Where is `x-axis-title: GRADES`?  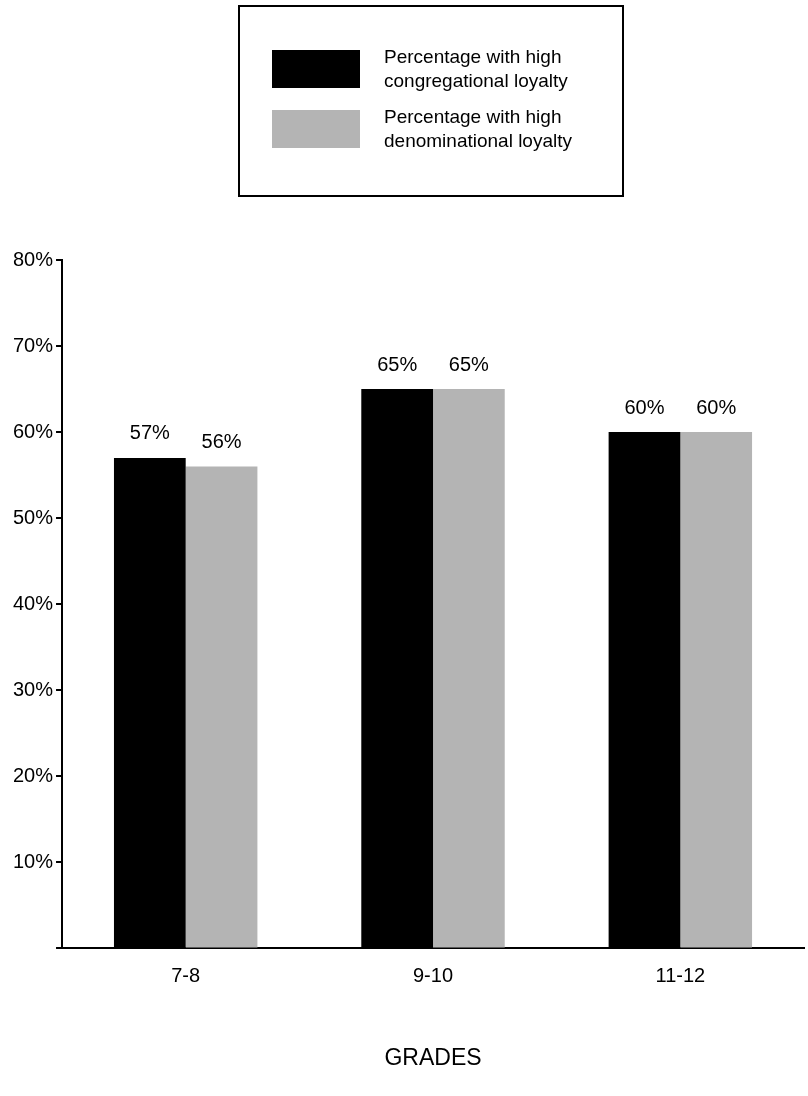 x-axis-title: GRADES is located at coordinates (433, 1056).